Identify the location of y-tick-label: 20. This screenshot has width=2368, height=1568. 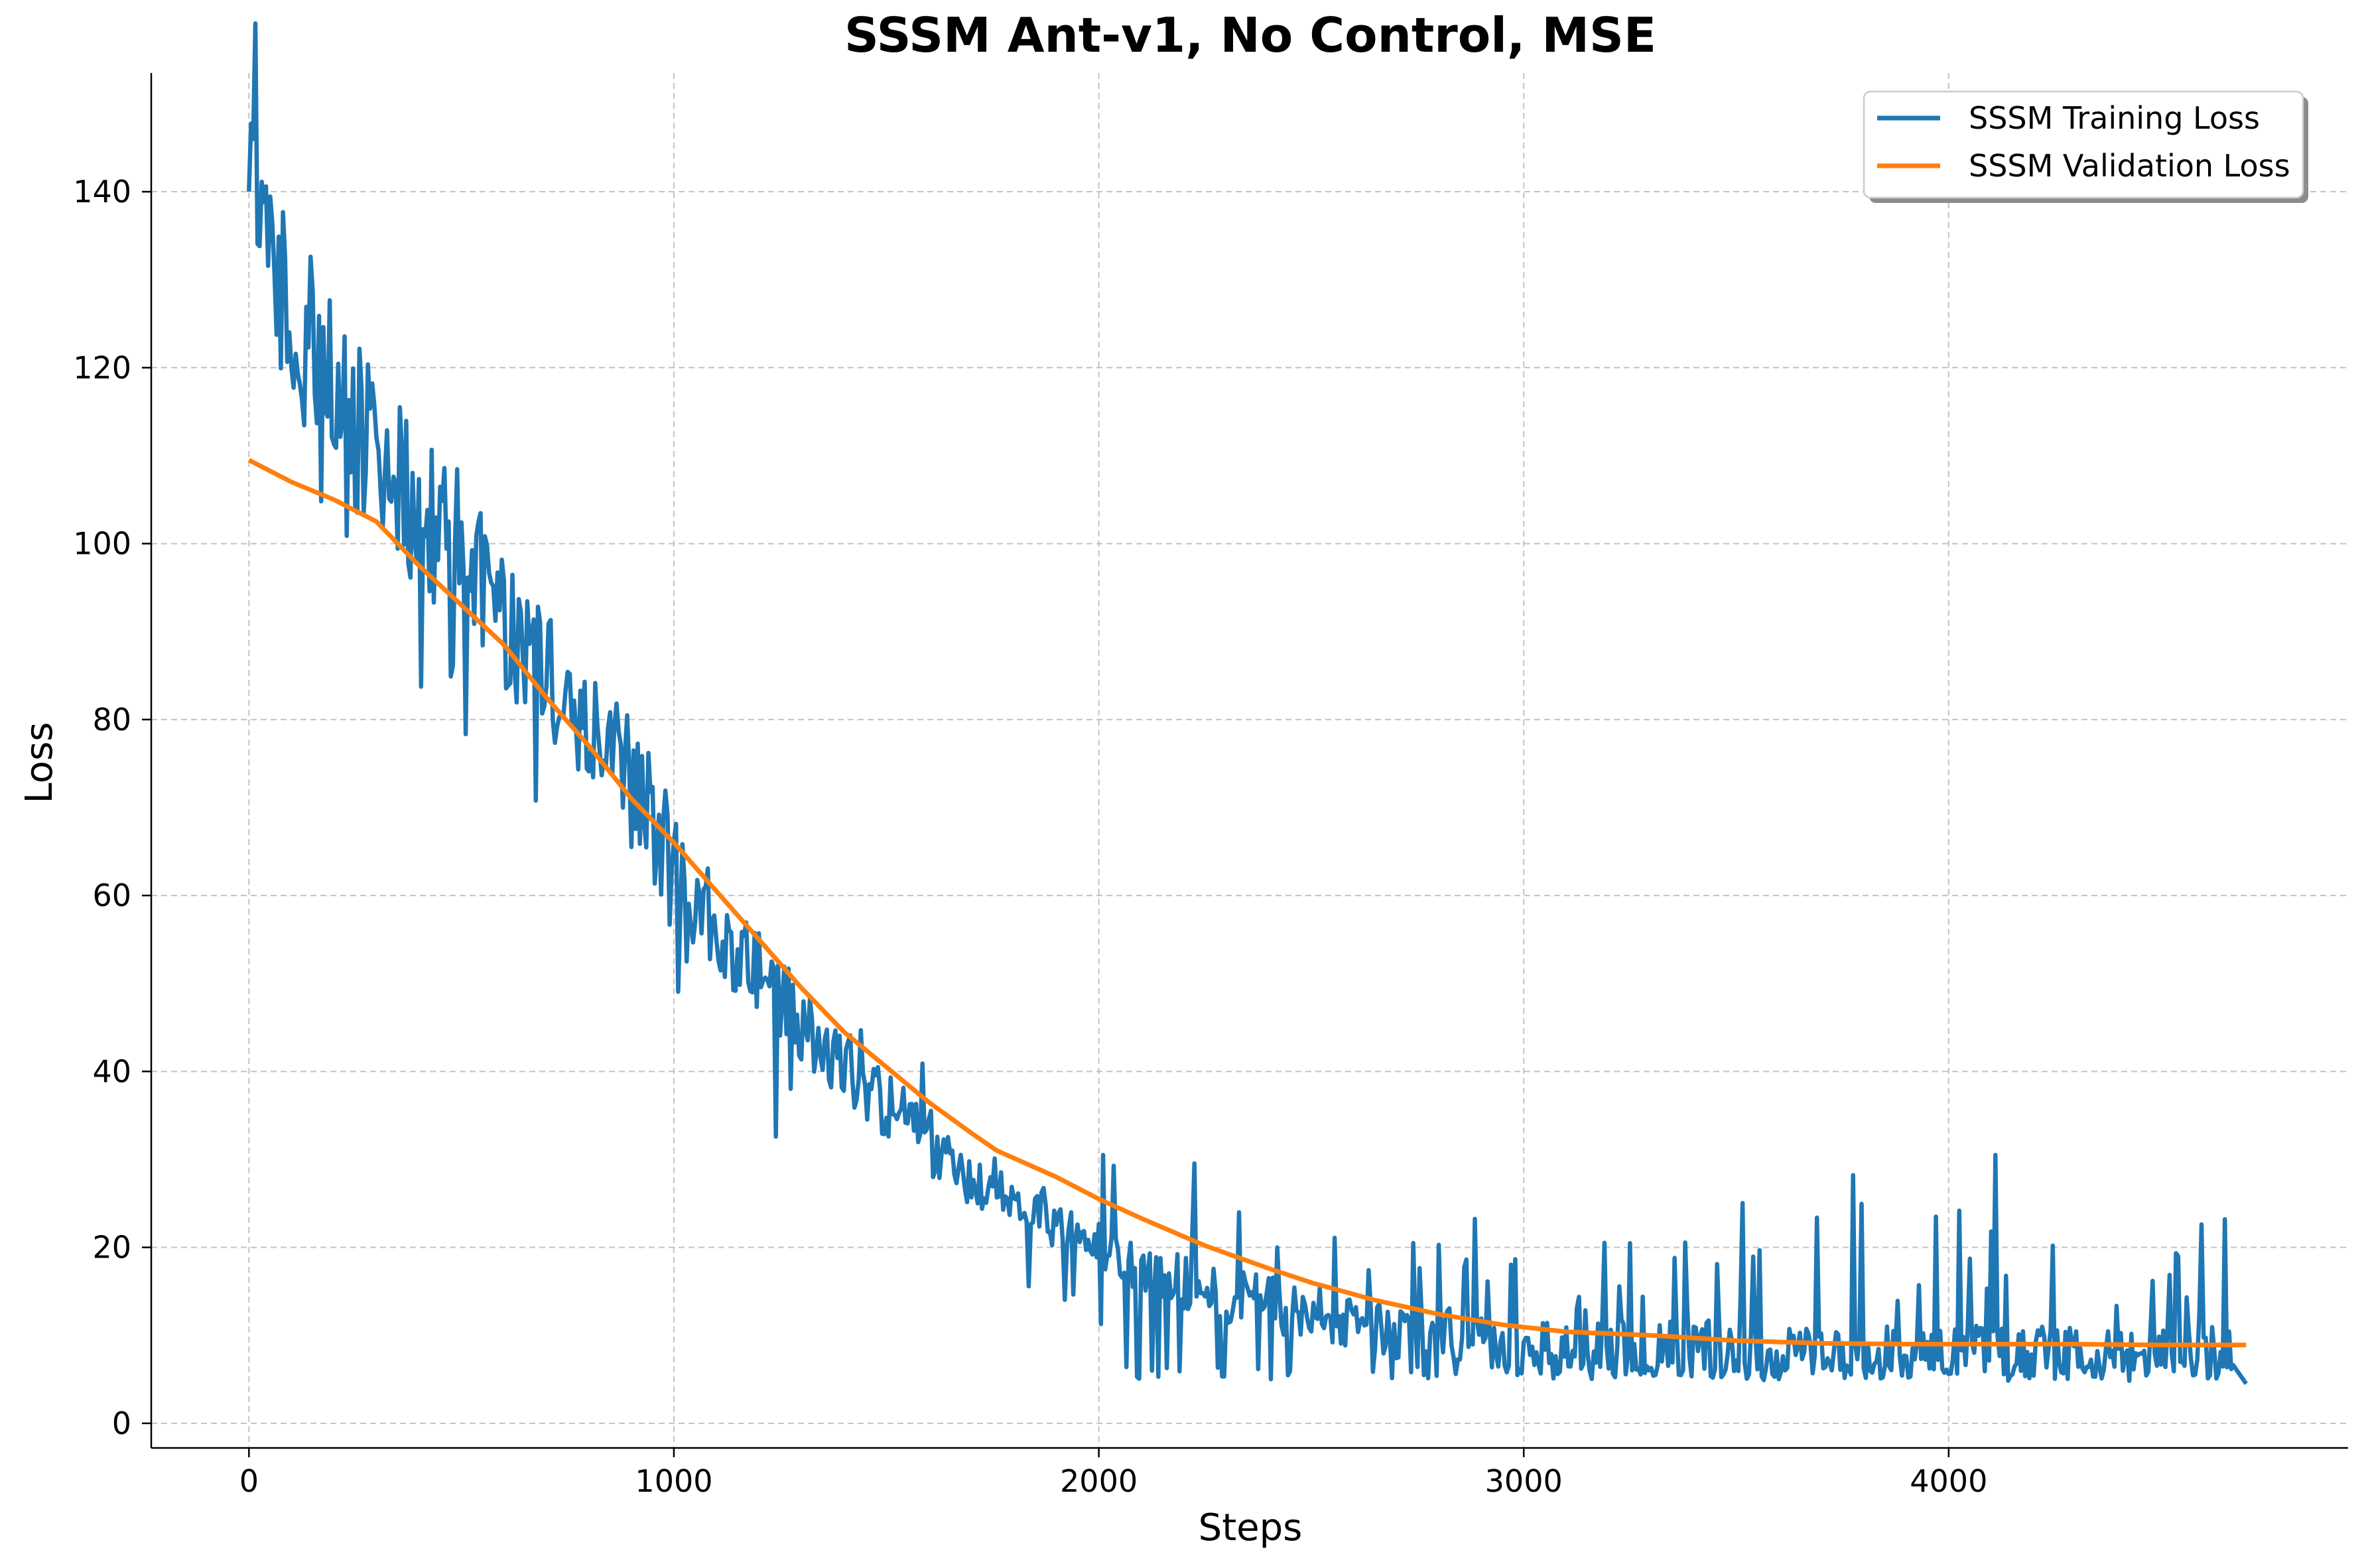
(111, 1248).